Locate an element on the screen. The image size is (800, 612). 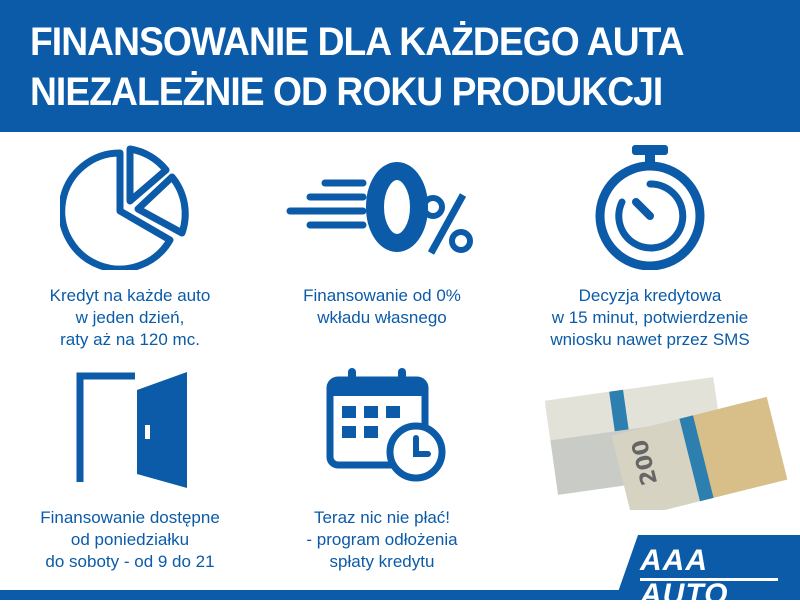
stopwatch-icon is located at coordinates (650, 207).